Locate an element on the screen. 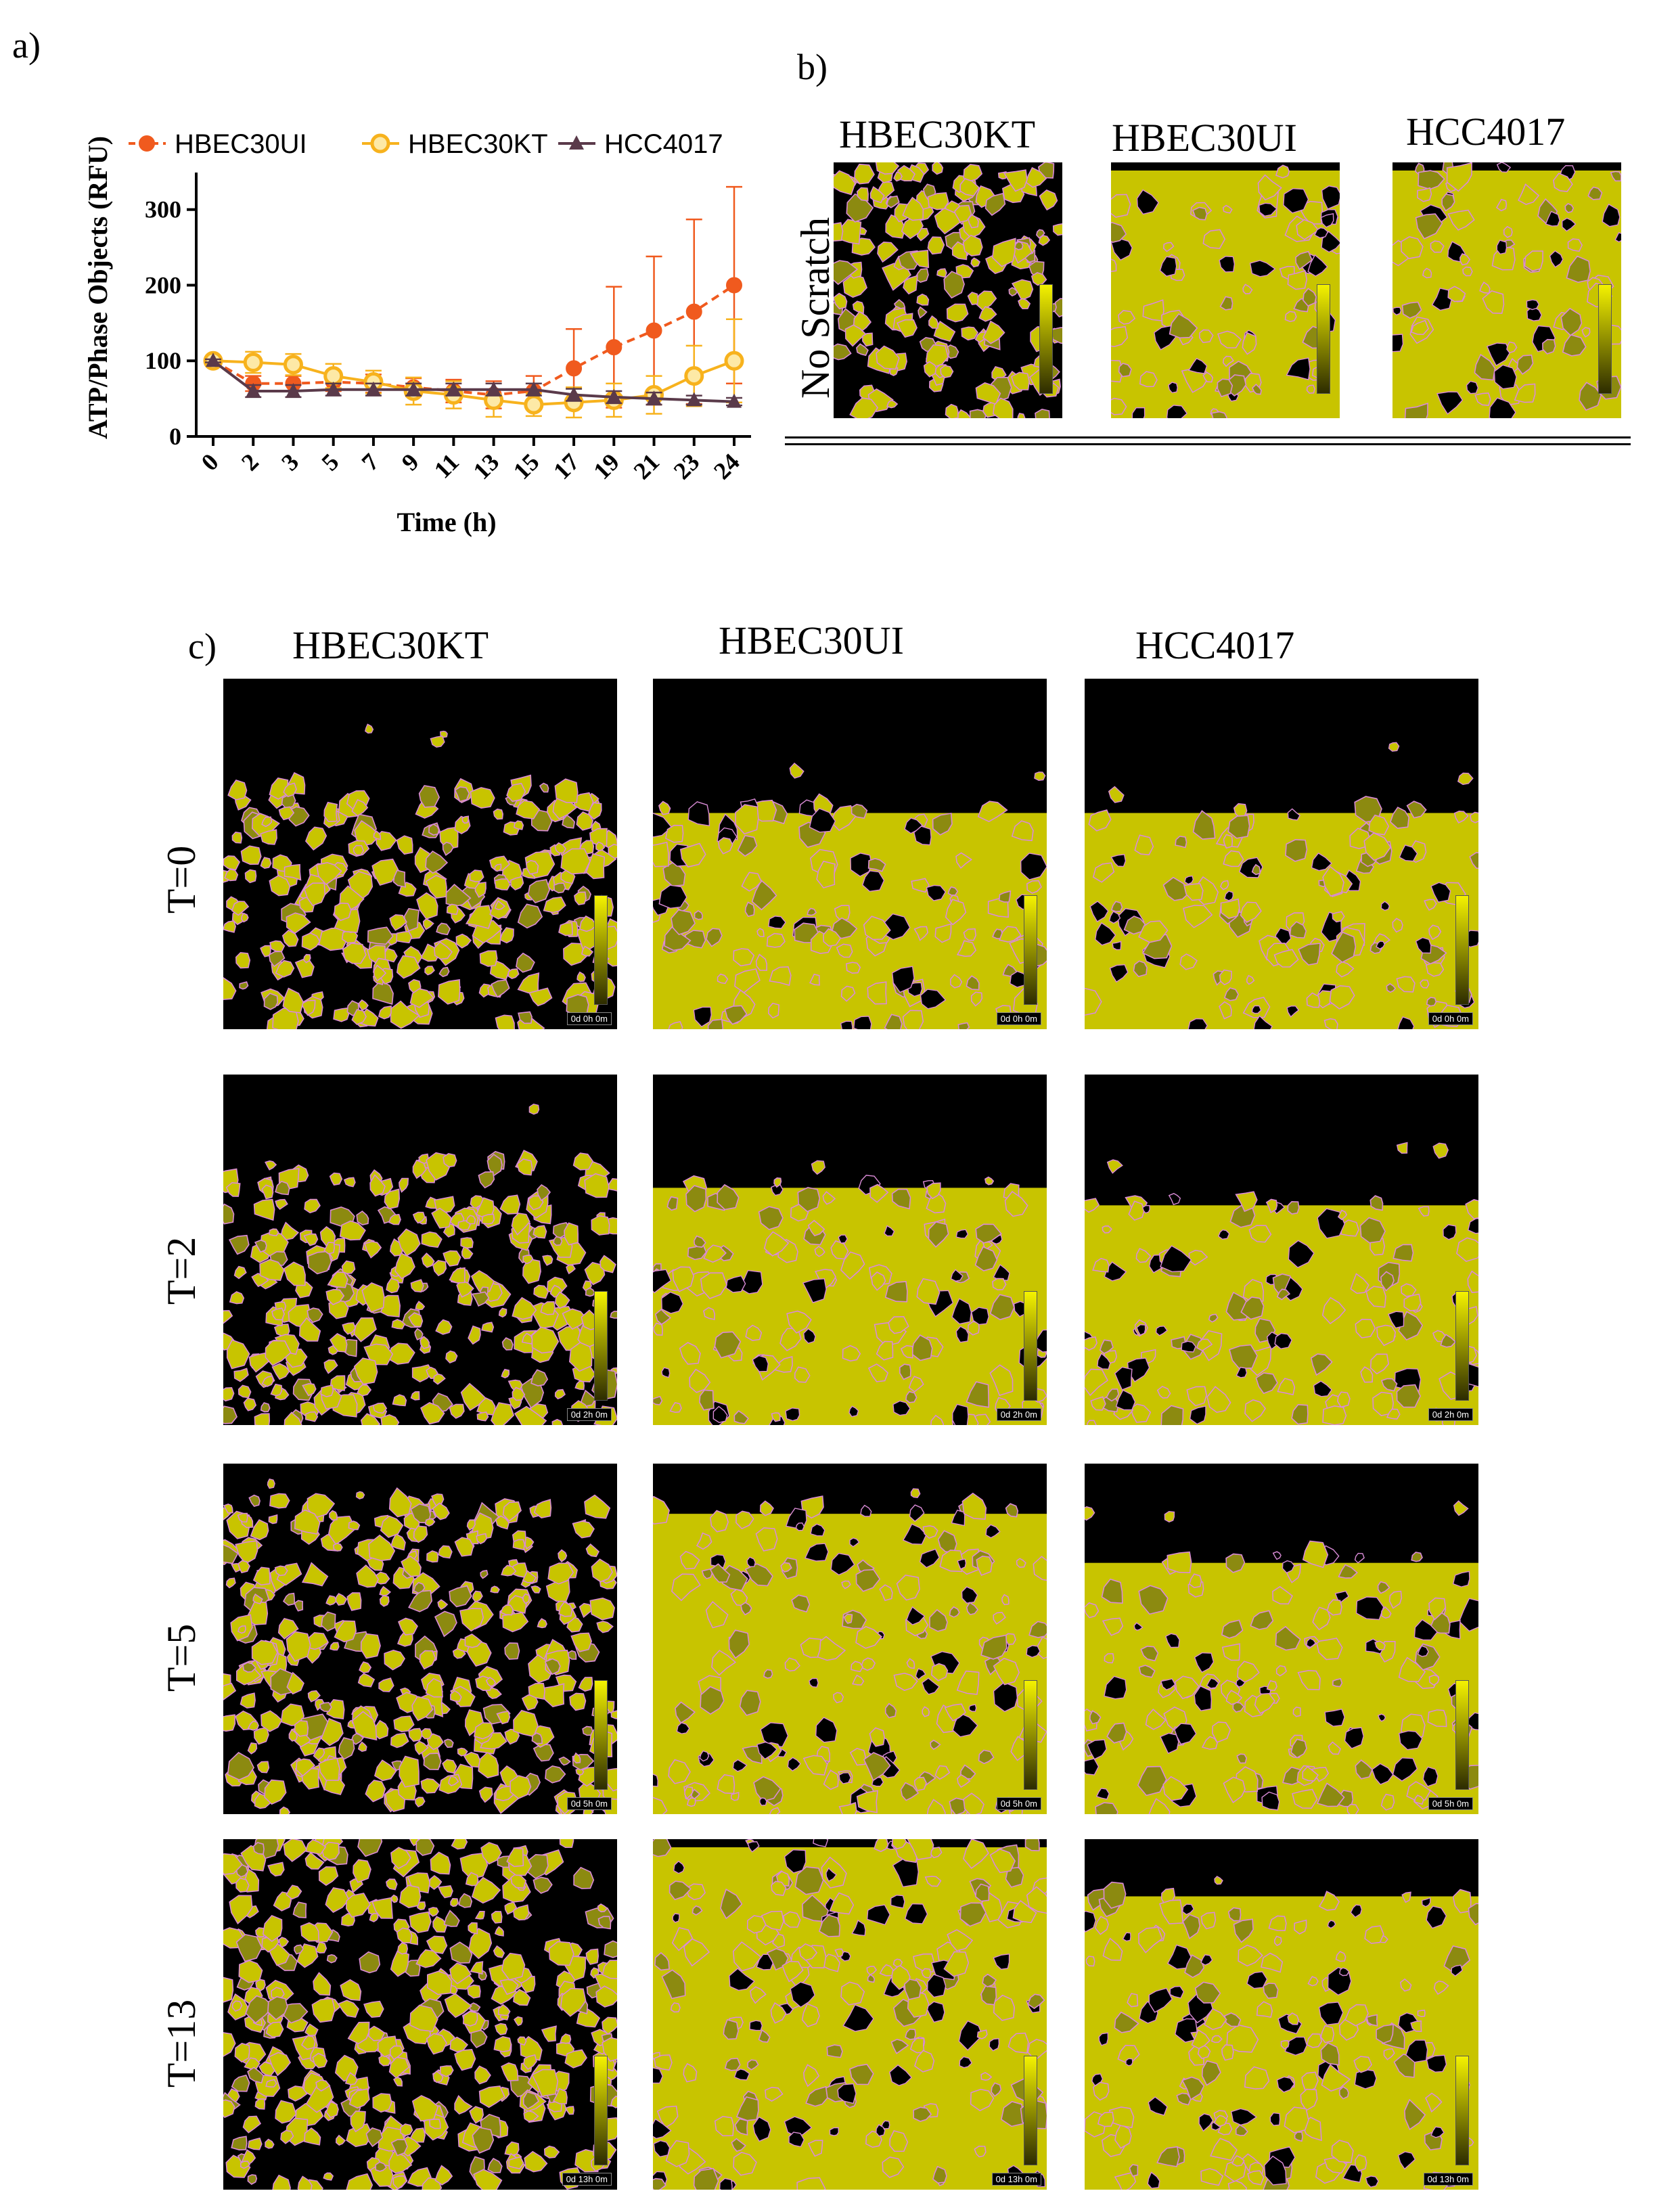 This screenshot has height=2212, width=1653. micrograph-t2-hcc4017: 0d 2h 0m is located at coordinates (1281, 1250).